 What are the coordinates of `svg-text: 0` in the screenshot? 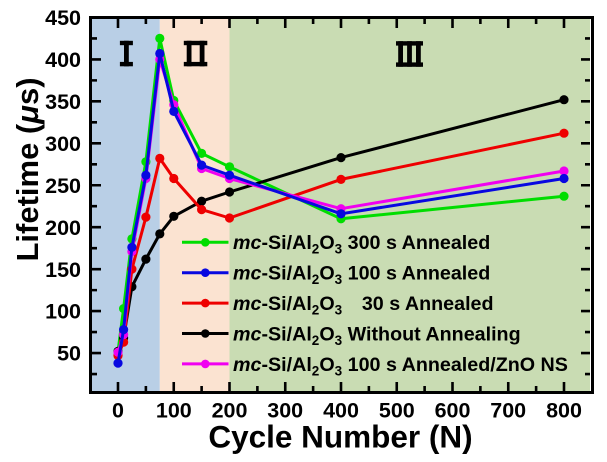 It's located at (118, 411).